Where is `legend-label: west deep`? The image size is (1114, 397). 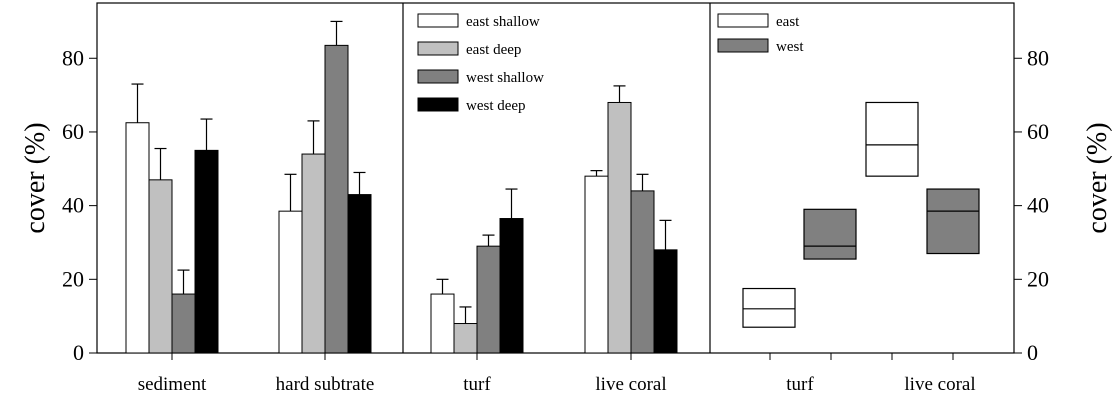
legend-label: west deep is located at coordinates (496, 106).